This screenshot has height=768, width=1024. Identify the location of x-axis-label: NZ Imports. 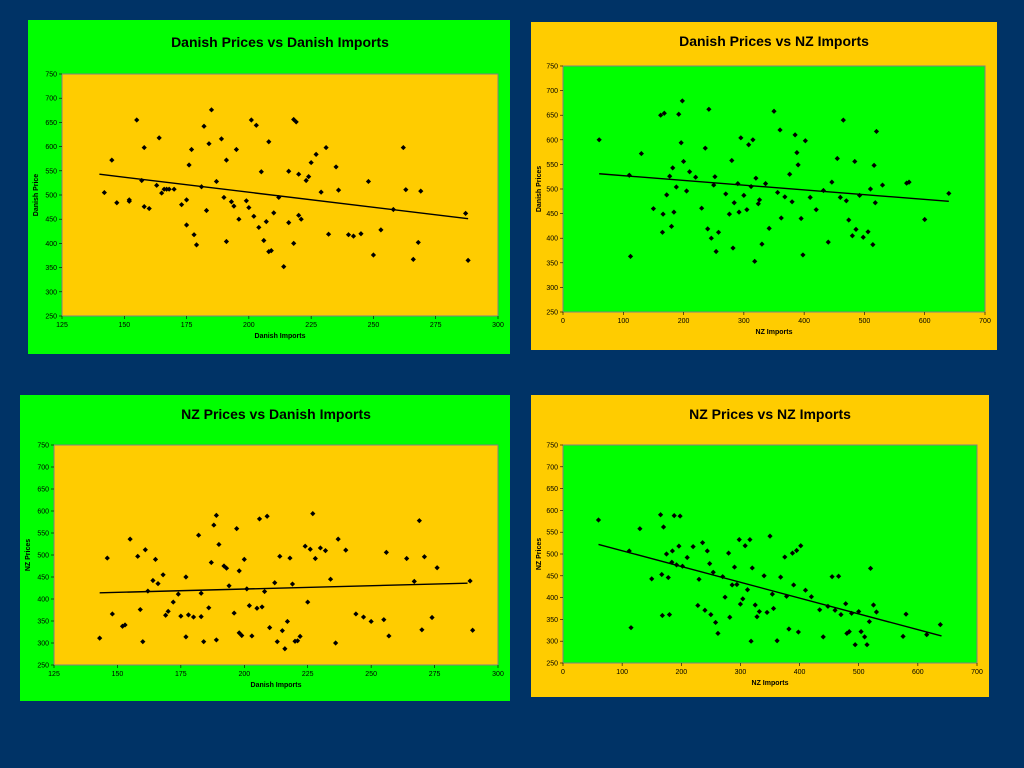
(774, 332).